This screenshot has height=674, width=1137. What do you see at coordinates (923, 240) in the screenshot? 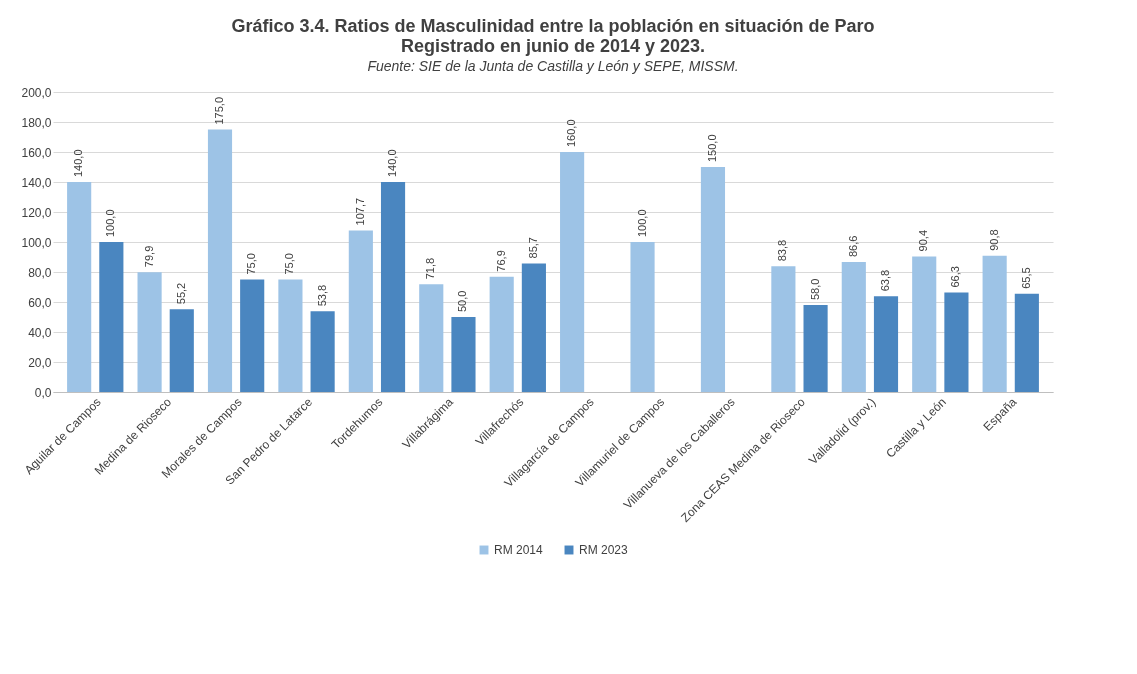
I see `data-label: 90,4` at bounding box center [923, 240].